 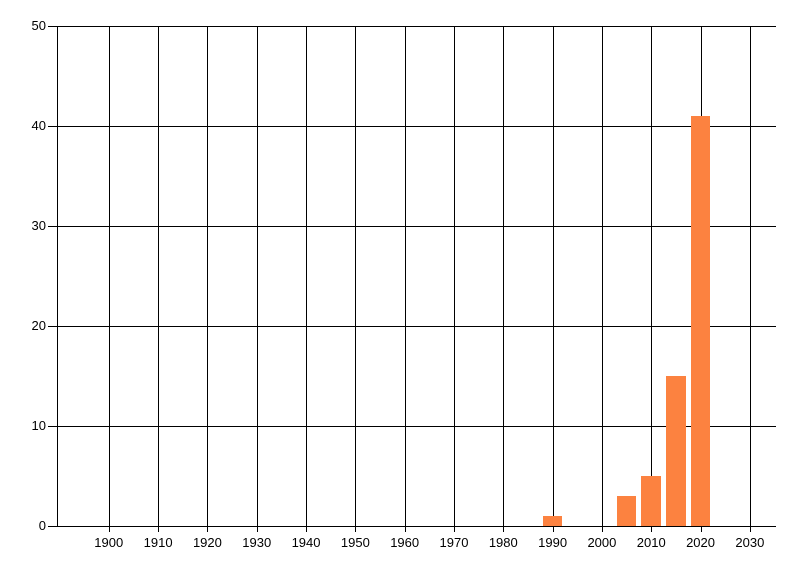 What do you see at coordinates (306, 542) in the screenshot?
I see `x-tick-label: 1940` at bounding box center [306, 542].